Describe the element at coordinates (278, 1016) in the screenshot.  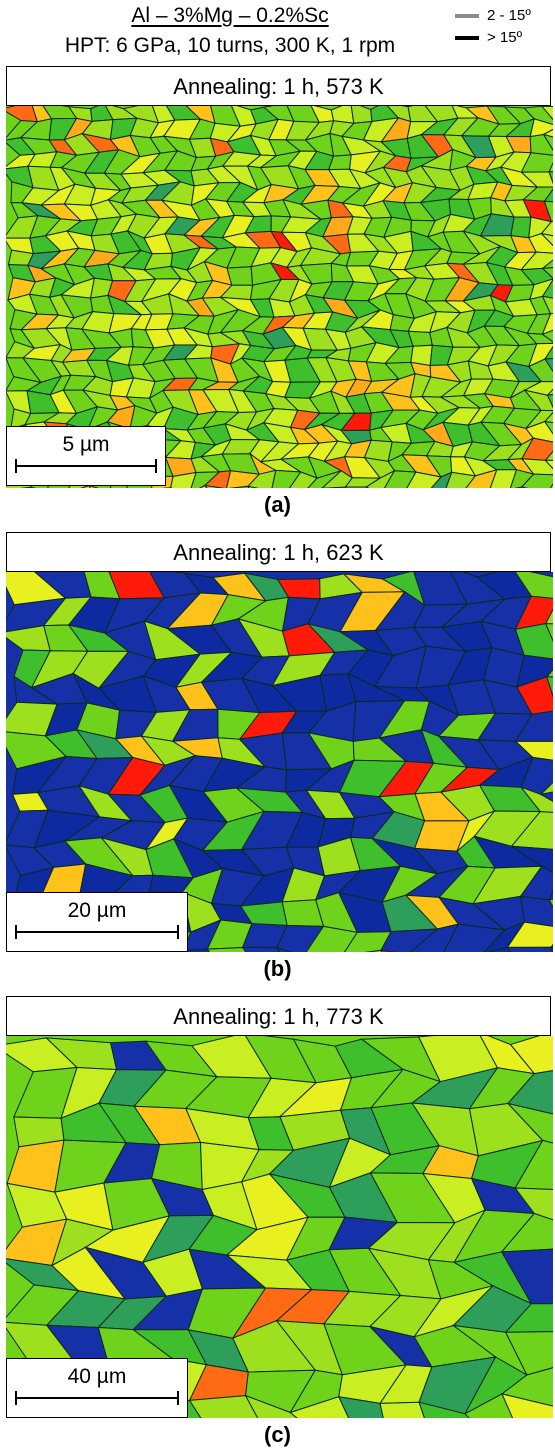
I see `panel-c-title: Annealing: 1 h, 773 K` at that location.